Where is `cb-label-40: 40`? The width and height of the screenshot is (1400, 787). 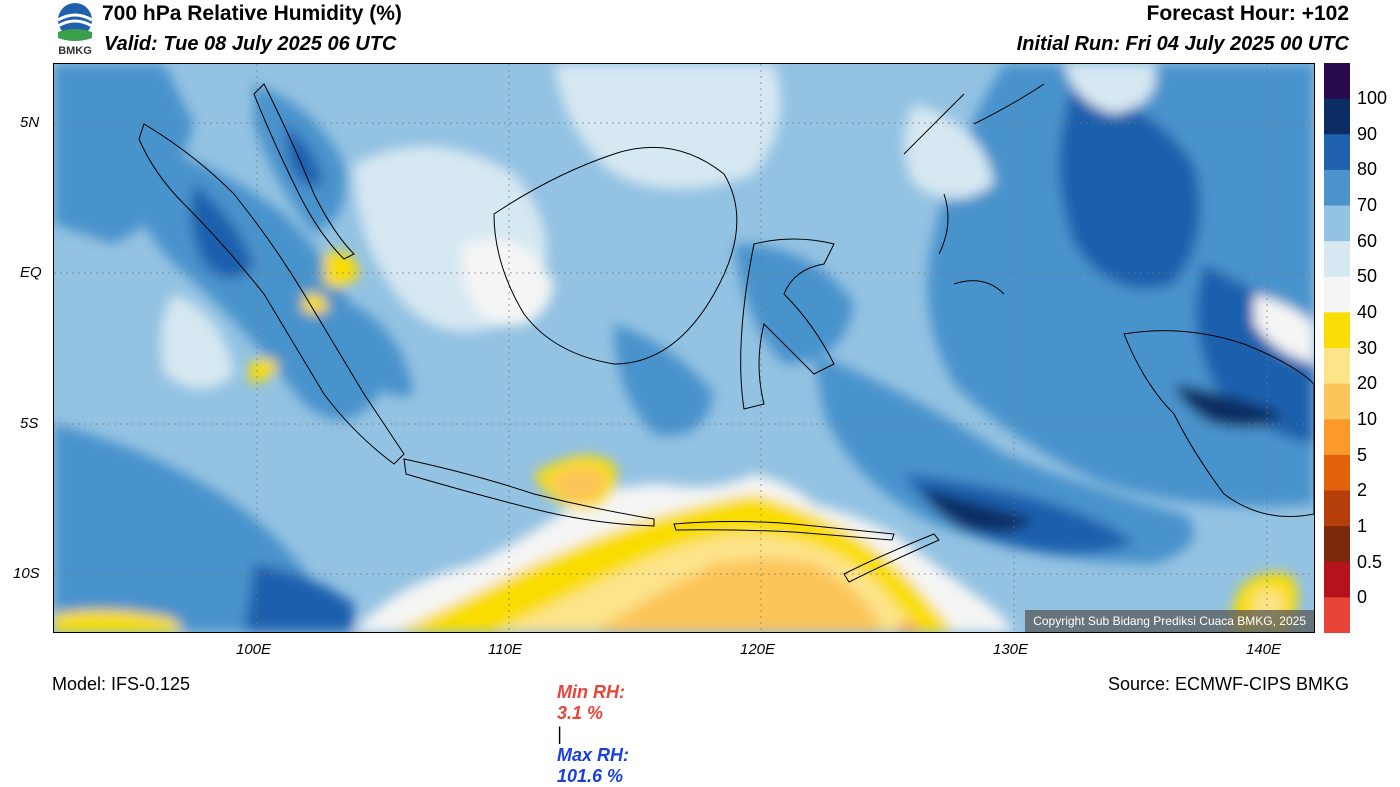
cb-label-40: 40 is located at coordinates (1367, 312).